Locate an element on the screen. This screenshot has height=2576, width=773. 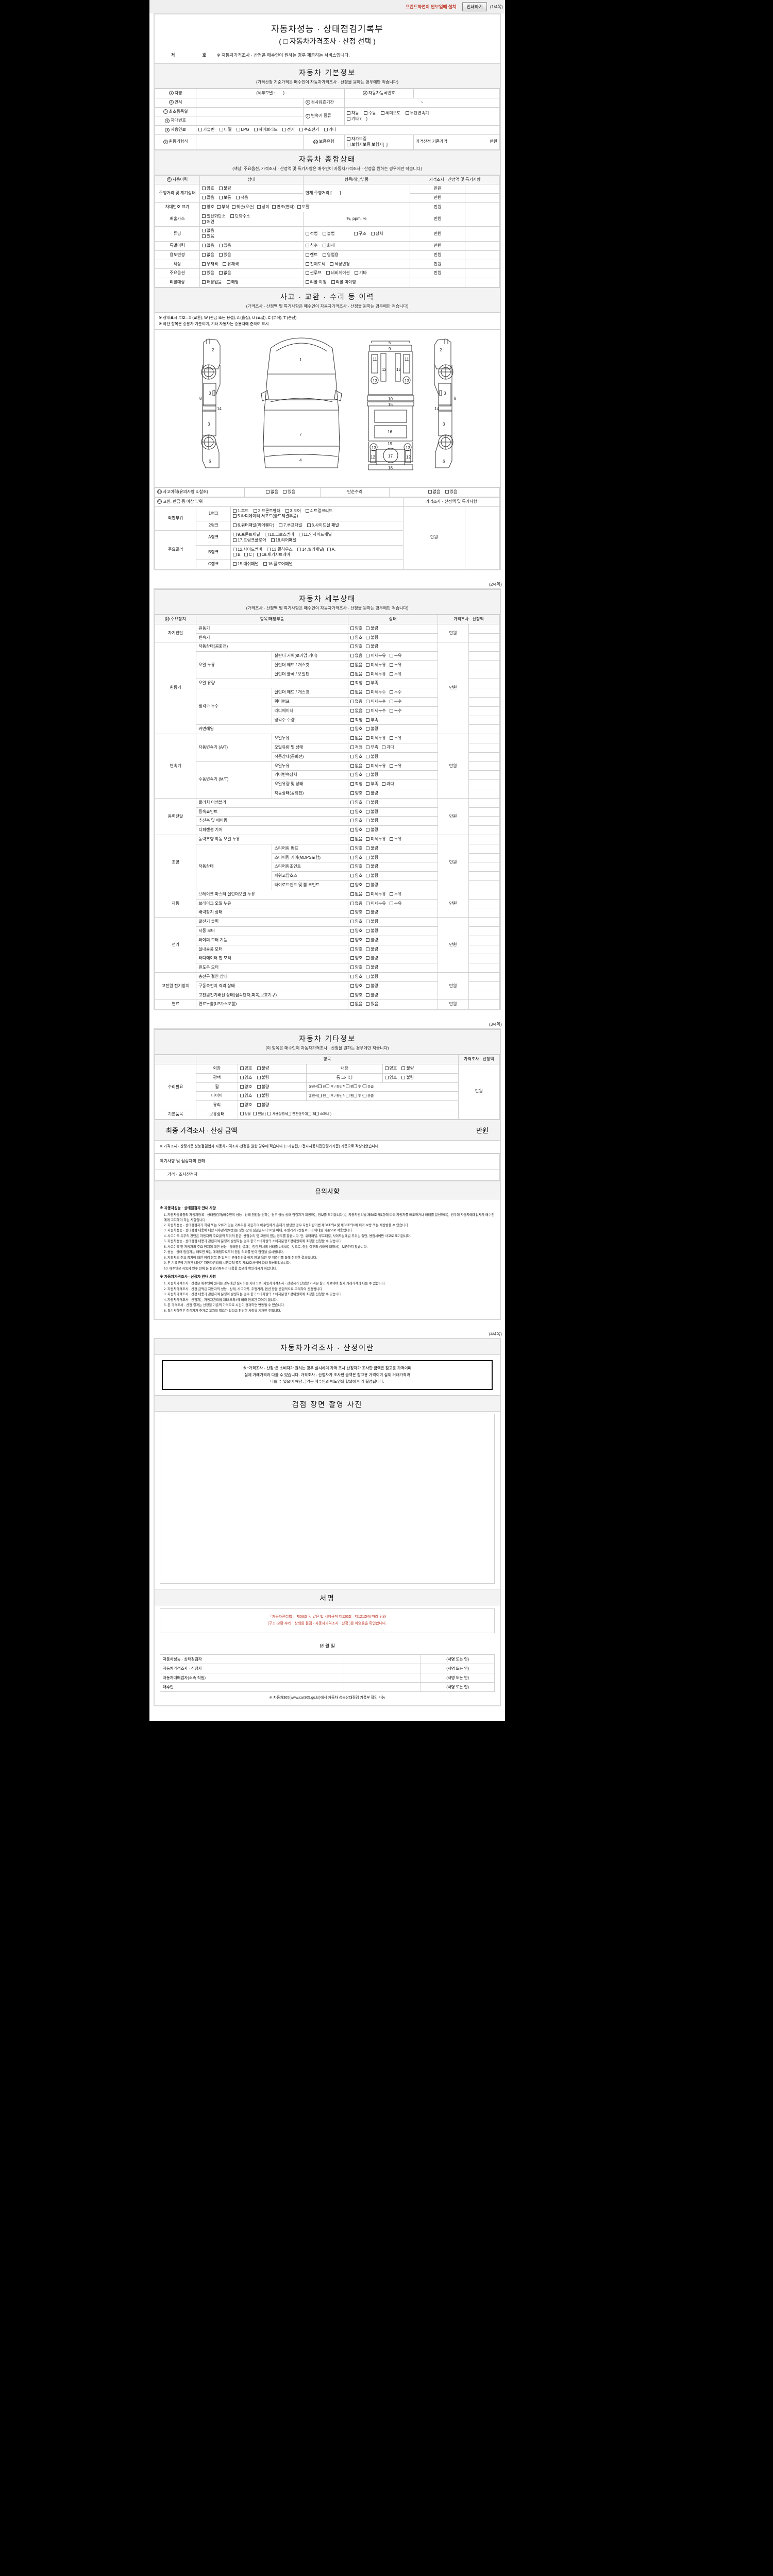
state-option: 미세누수 is located at coordinates (376, 693).